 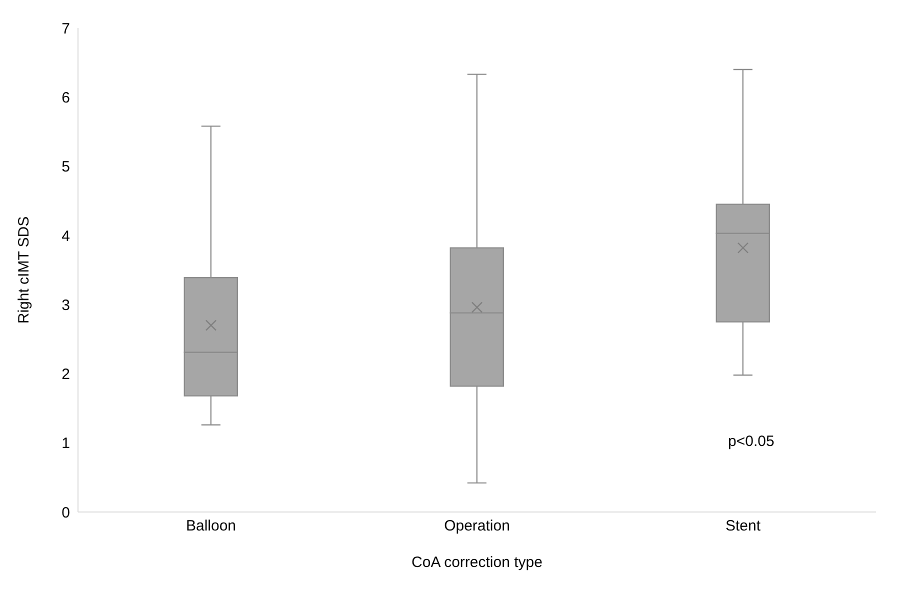 I want to click on annotation: p<0.05, so click(x=751, y=441).